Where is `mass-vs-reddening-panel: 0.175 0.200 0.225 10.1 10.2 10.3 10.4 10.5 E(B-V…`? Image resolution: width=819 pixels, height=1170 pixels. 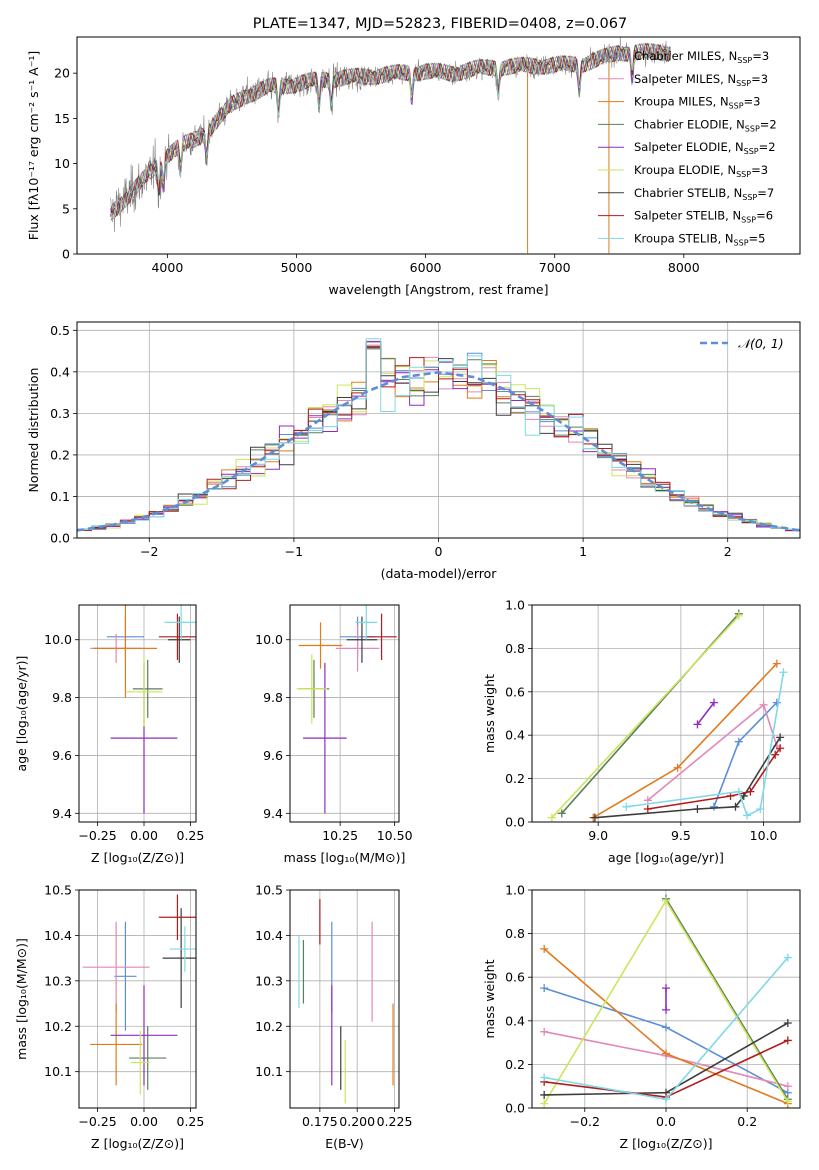 mass-vs-reddening-panel: 0.175 0.200 0.225 10.1 10.2 10.3 10.4 10.5 E(B-V… is located at coordinates (333, 1017).